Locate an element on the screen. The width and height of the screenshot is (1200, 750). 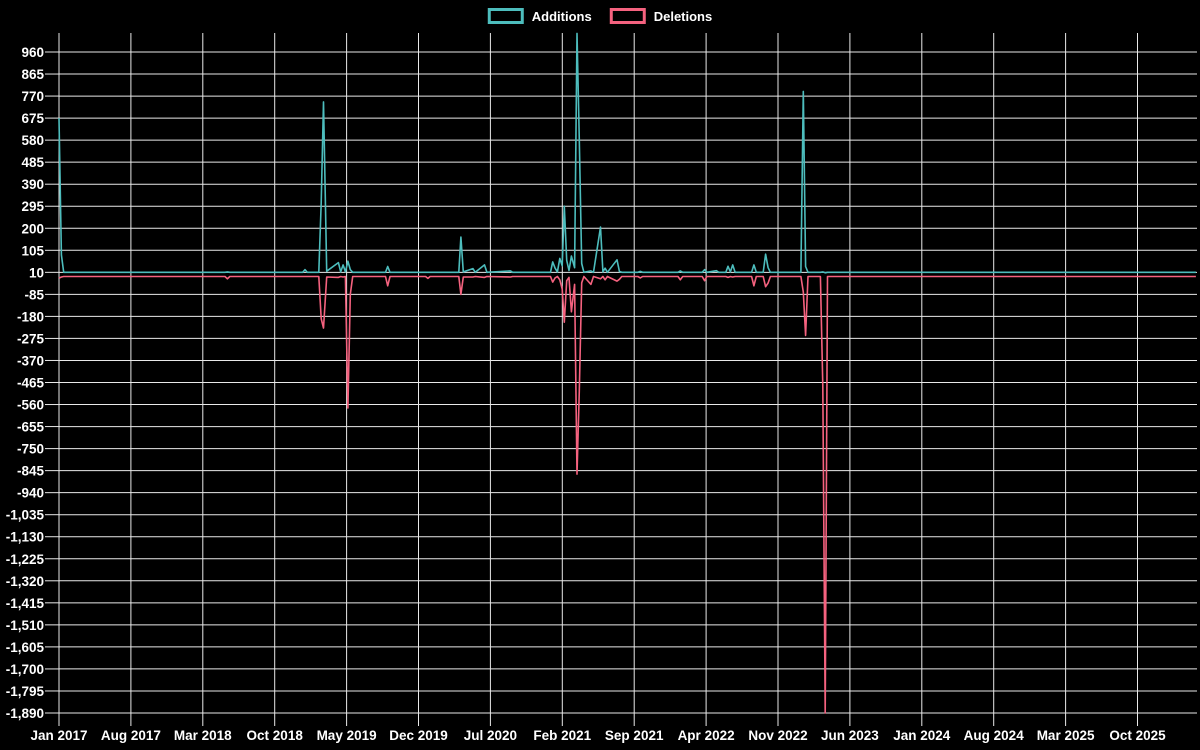
y-tick-label: -1,605 is located at coordinates (25, 647).